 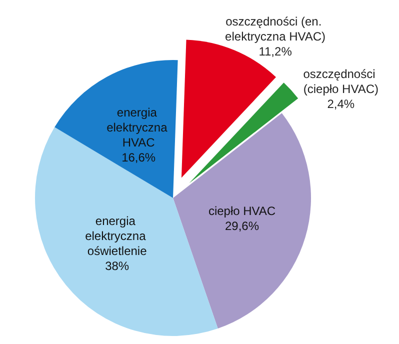 What do you see at coordinates (117, 236) in the screenshot?
I see `slice-label: energia elektryczna oświetlenie` at bounding box center [117, 236].